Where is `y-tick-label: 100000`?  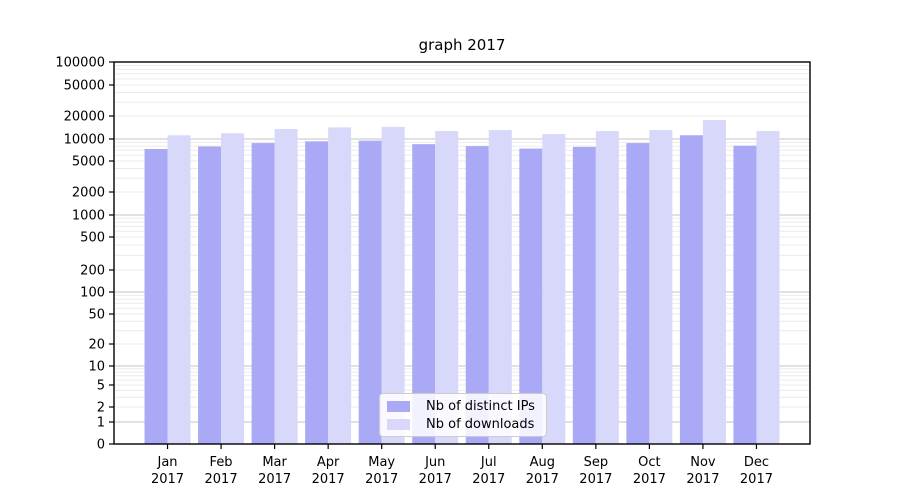 y-tick-label: 100000 is located at coordinates (80, 63).